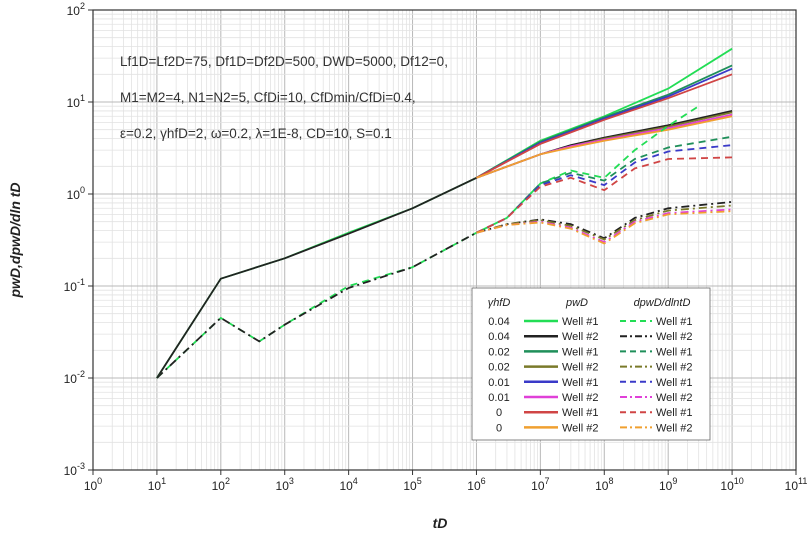  Describe the element at coordinates (15, 240) in the screenshot. I see `y-axis-title: pwD,dpwD/dln tD` at that location.